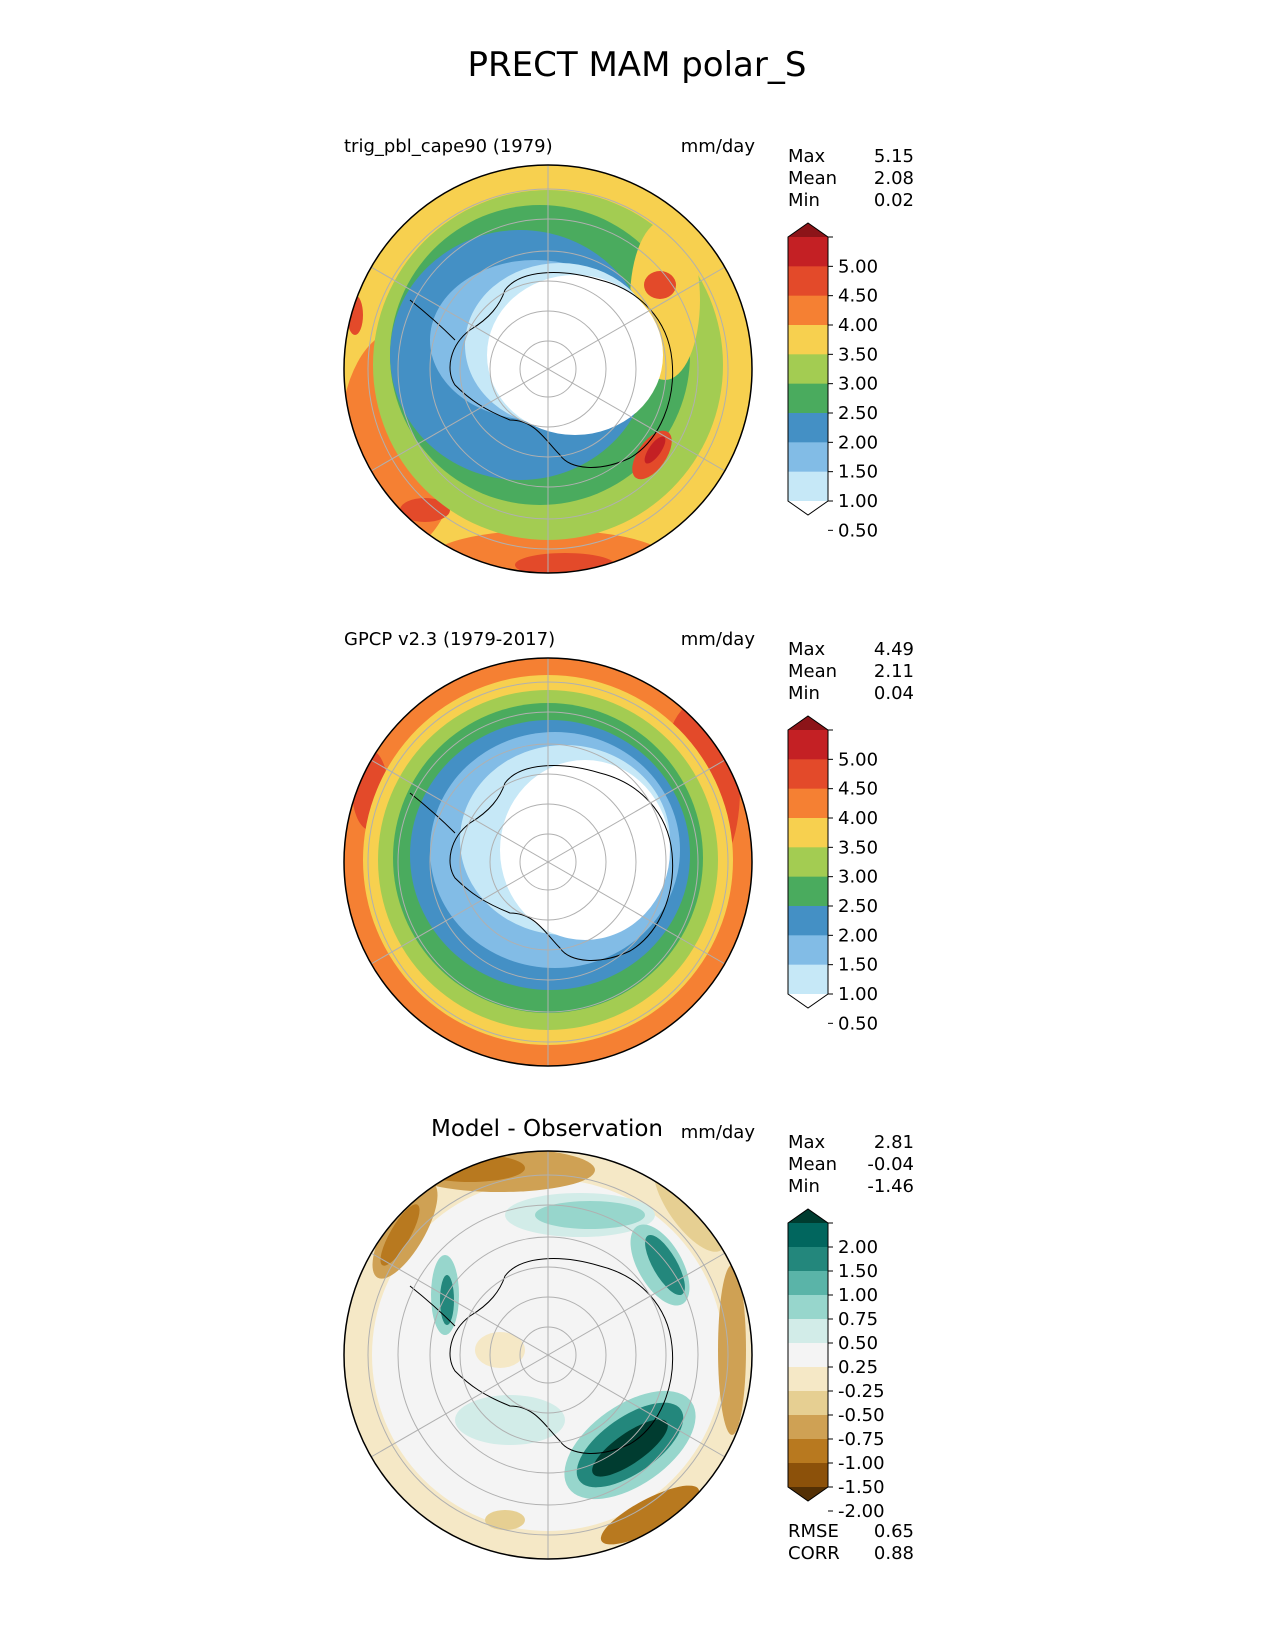 This screenshot has height=1650, width=1275. I want to click on colorbar: 5.00 4.50 4.00 3.50 3.00 2.50 2.00 1.50 1.00 0.50, so click(832, 874).